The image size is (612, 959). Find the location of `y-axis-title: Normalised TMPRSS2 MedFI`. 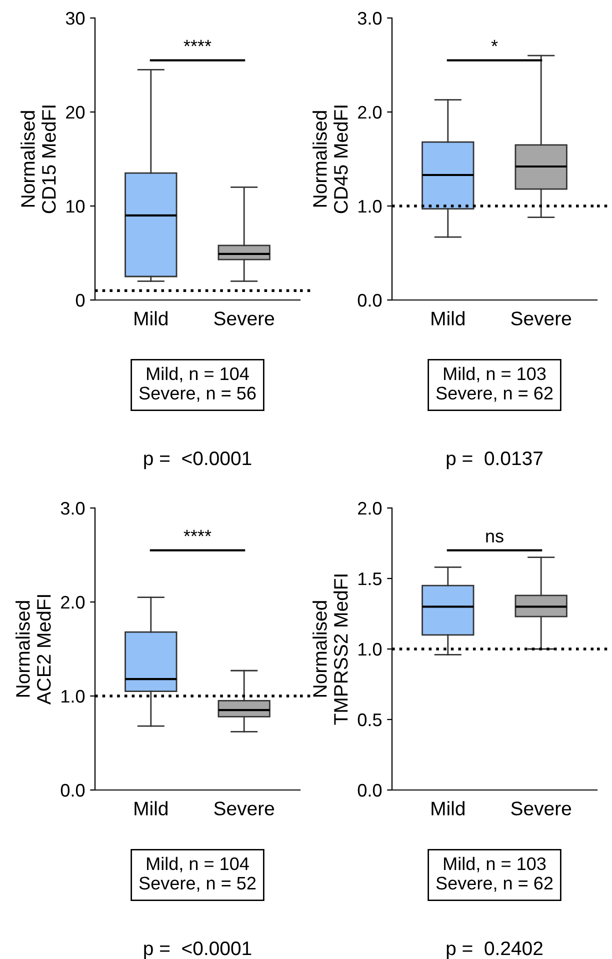

y-axis-title: Normalised TMPRSS2 MedFI is located at coordinates (330, 649).